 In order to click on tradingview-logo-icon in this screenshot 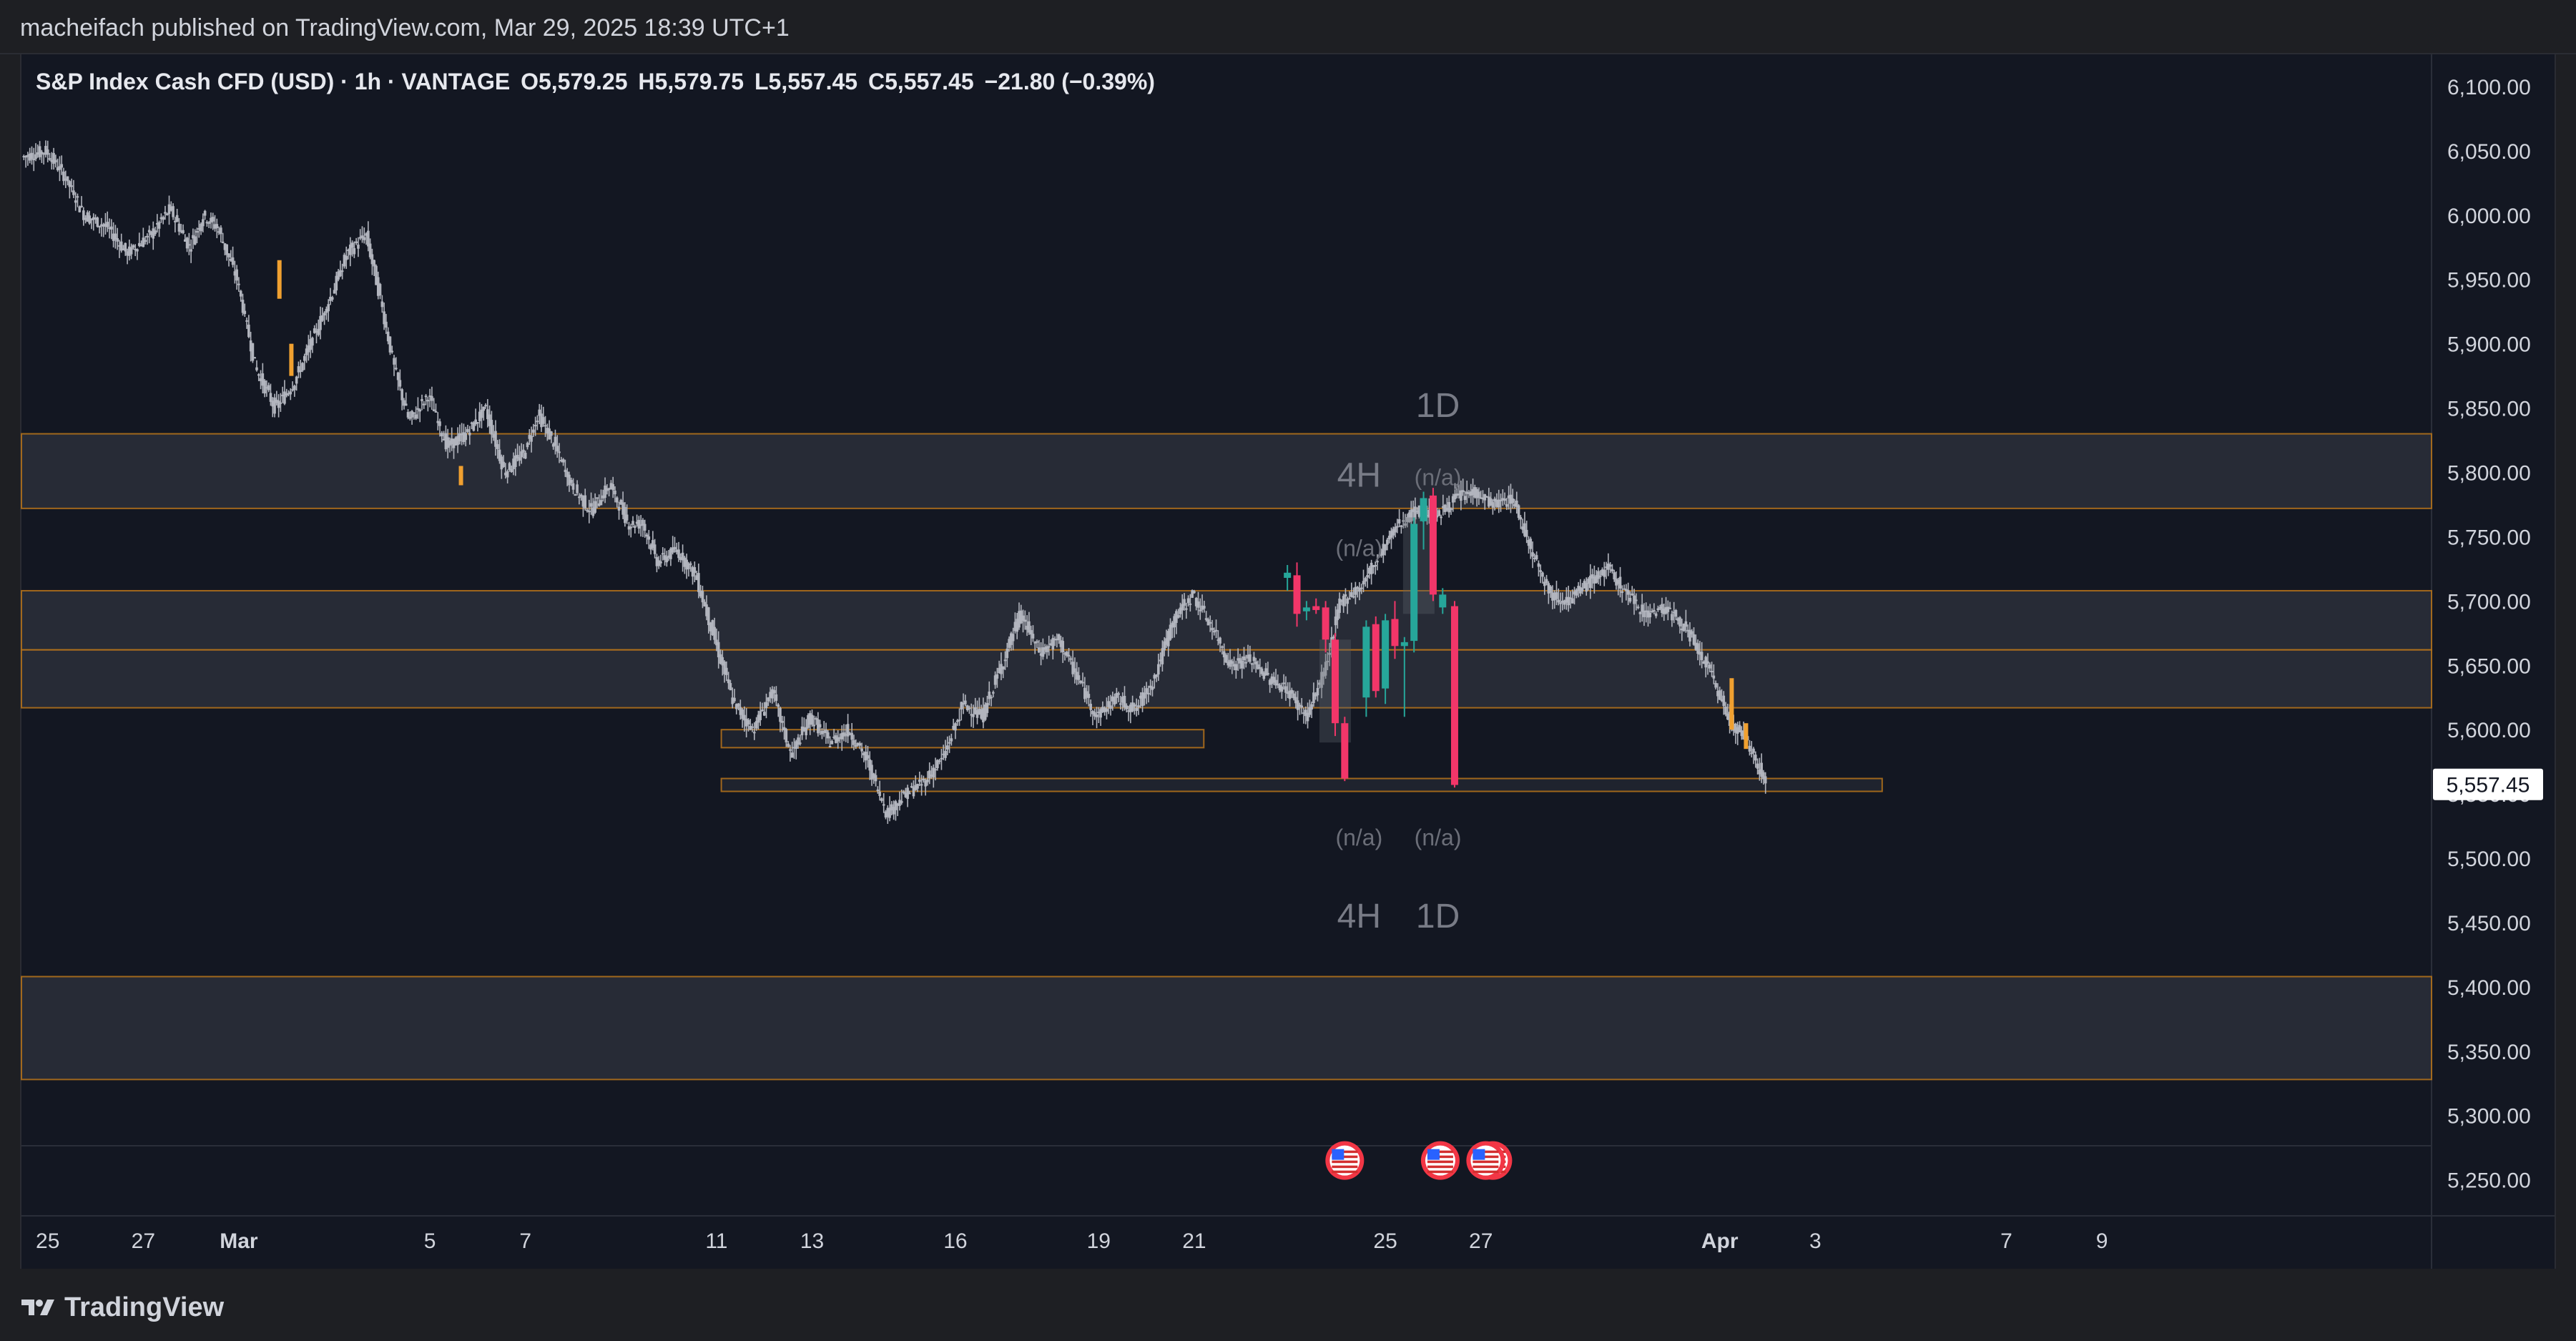, I will do `click(38, 1307)`.